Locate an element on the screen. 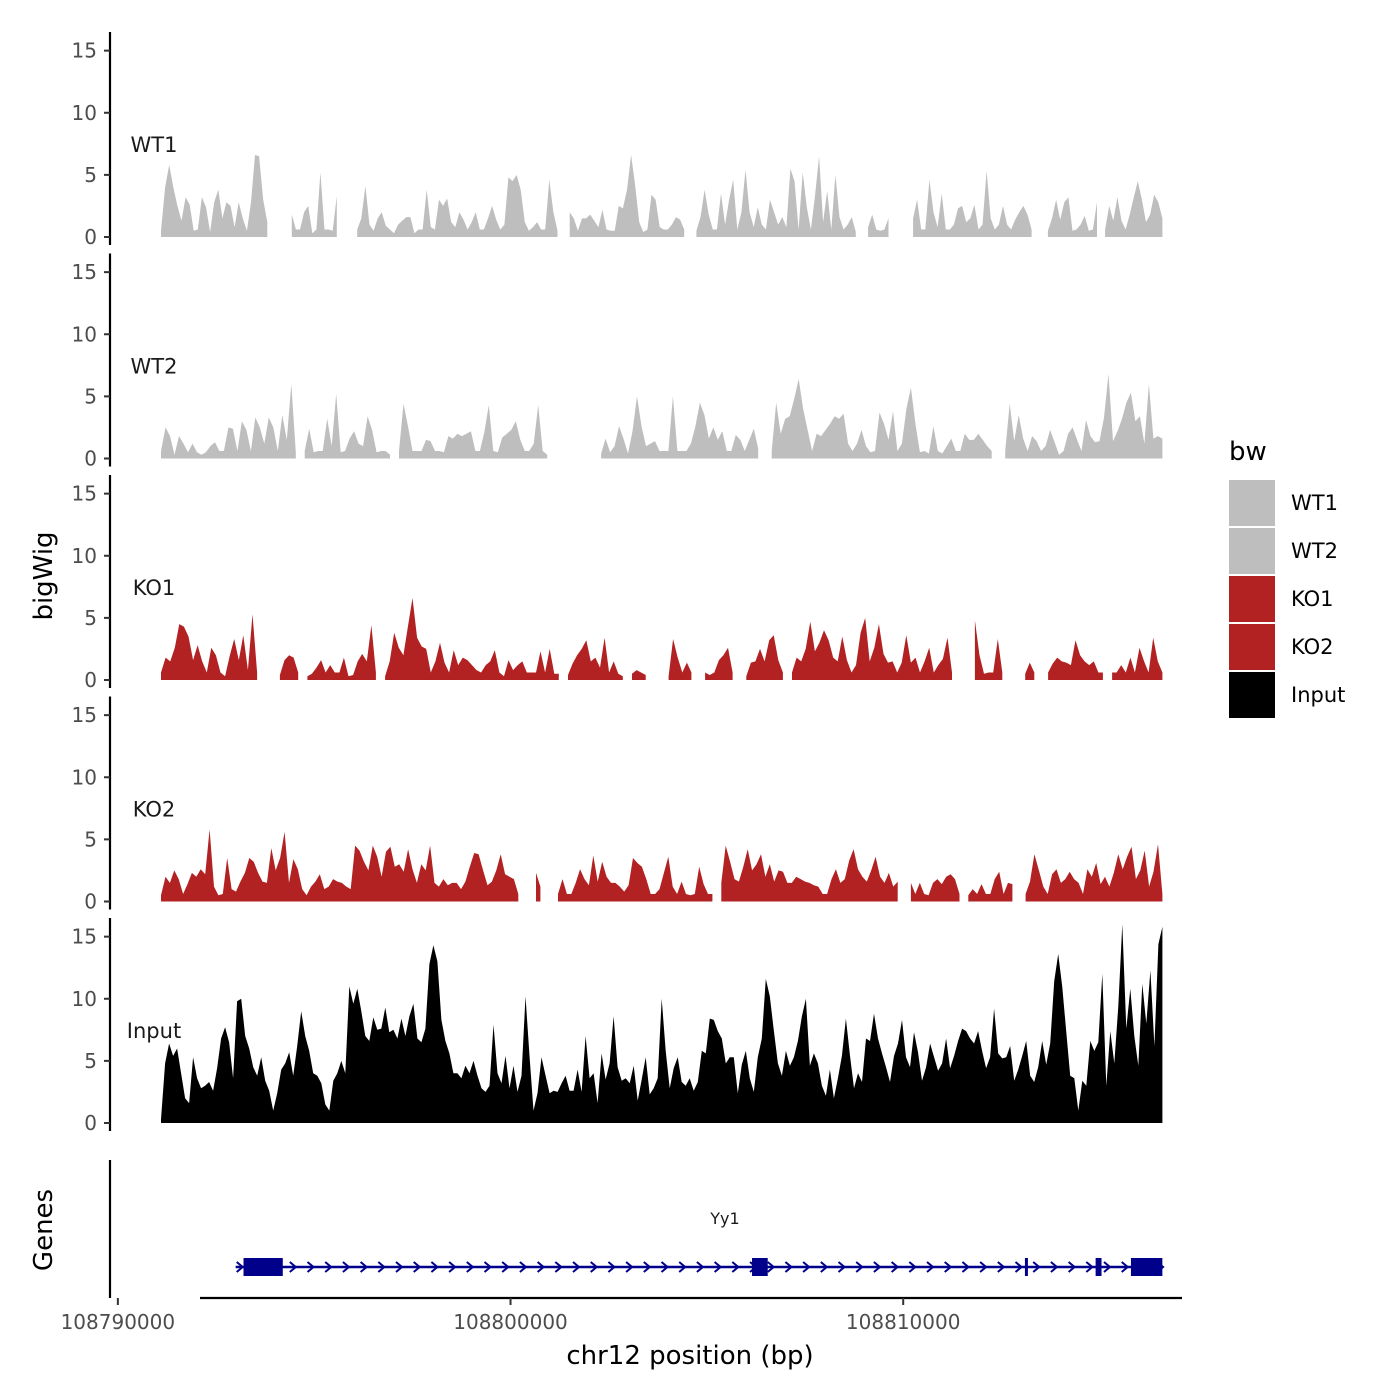  coverage-area-wt2 is located at coordinates (662, 416).